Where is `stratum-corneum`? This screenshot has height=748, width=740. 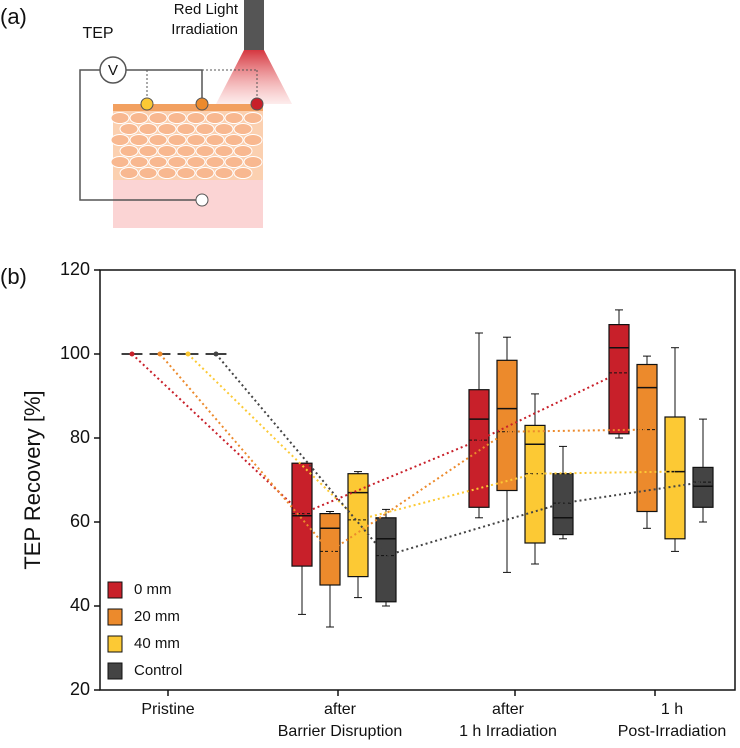 stratum-corneum is located at coordinates (188, 107).